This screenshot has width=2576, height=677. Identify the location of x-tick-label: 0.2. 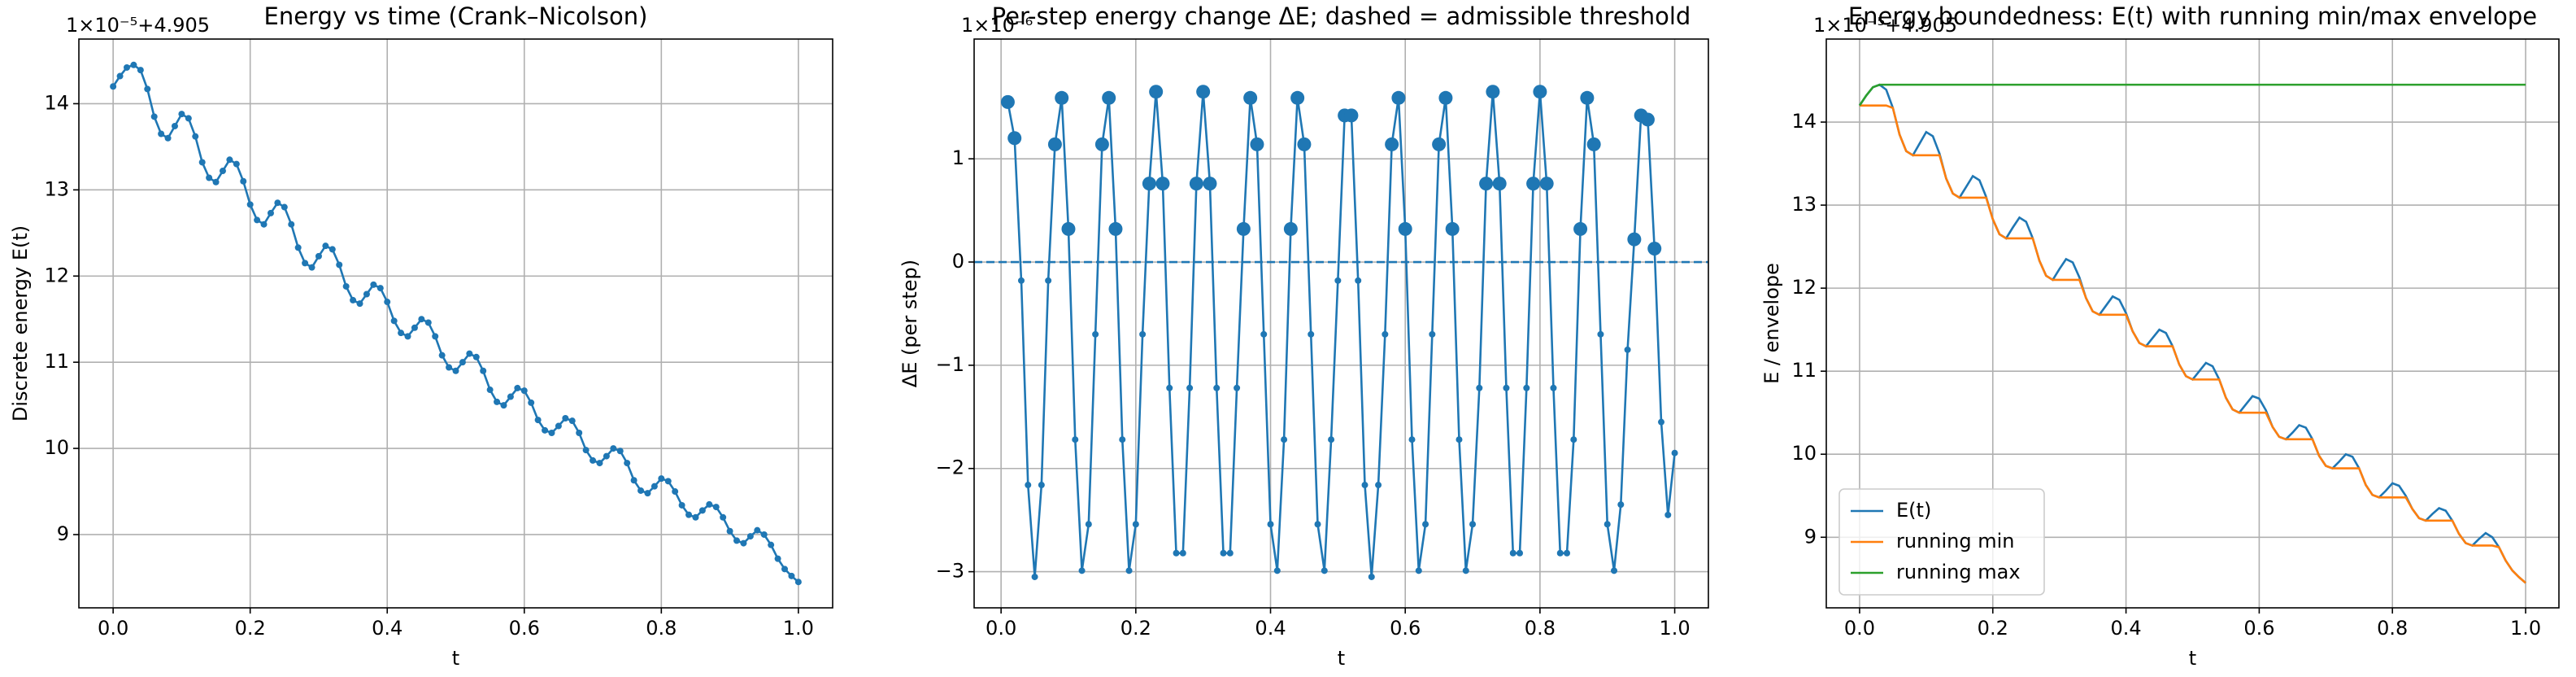
(250, 629).